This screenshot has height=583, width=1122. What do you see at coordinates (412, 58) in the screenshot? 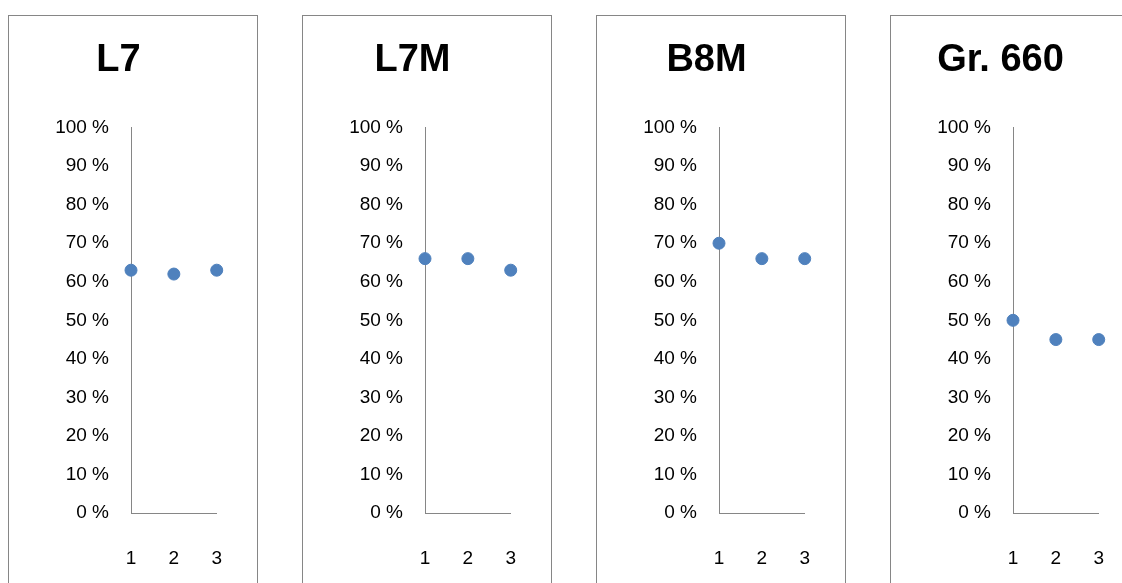
I see `chart-title: L7M` at bounding box center [412, 58].